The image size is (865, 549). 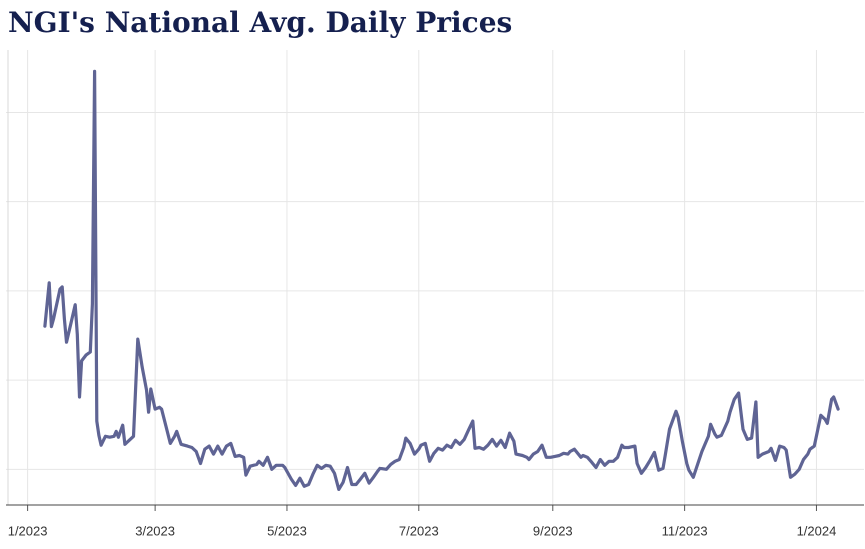 What do you see at coordinates (817, 530) in the screenshot?
I see `x-tick-label: 1/2024` at bounding box center [817, 530].